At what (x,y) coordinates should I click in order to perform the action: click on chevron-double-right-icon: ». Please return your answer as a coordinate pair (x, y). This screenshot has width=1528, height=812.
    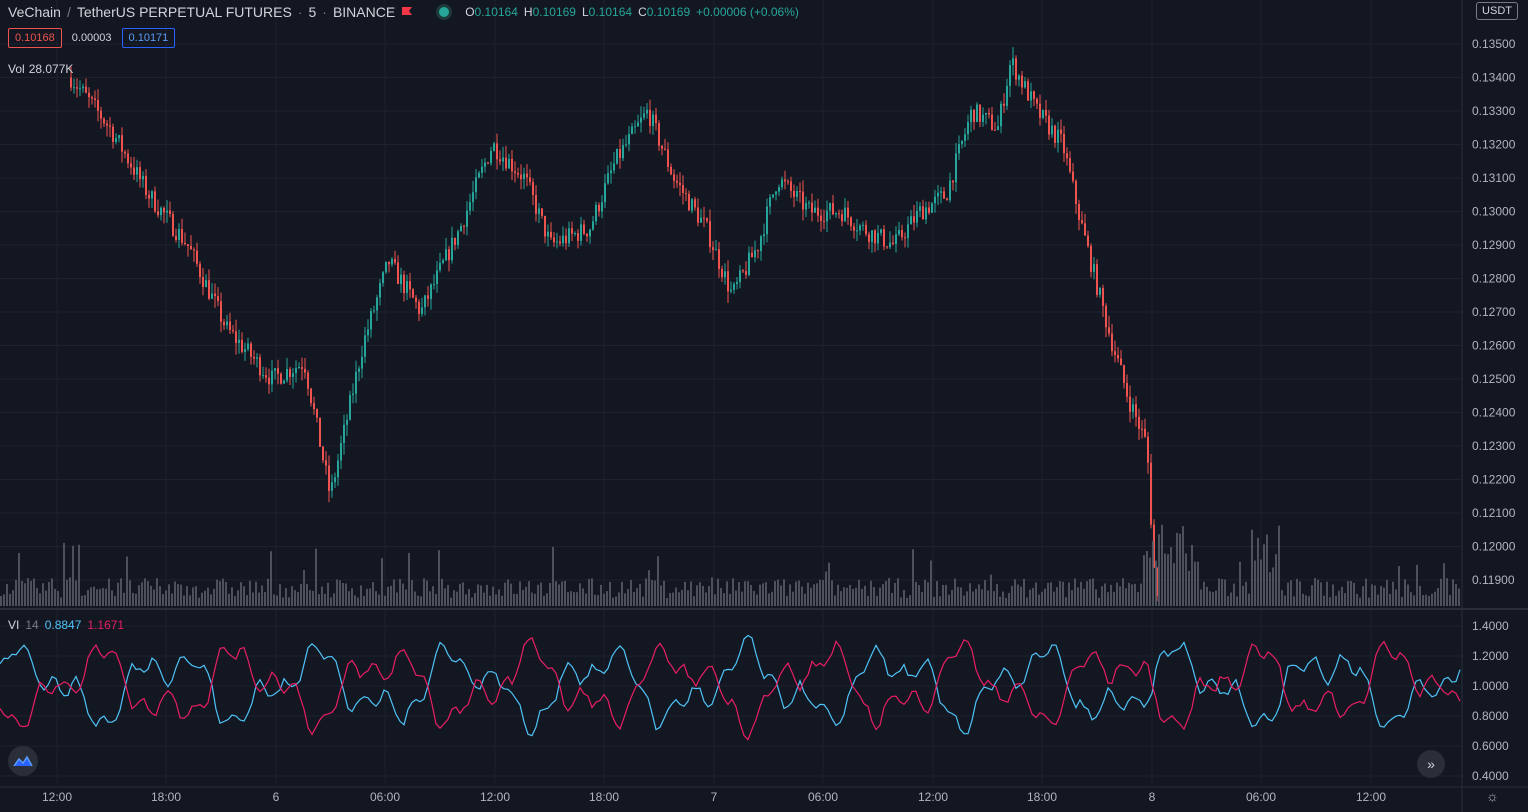
    Looking at the image, I should click on (1431, 764).